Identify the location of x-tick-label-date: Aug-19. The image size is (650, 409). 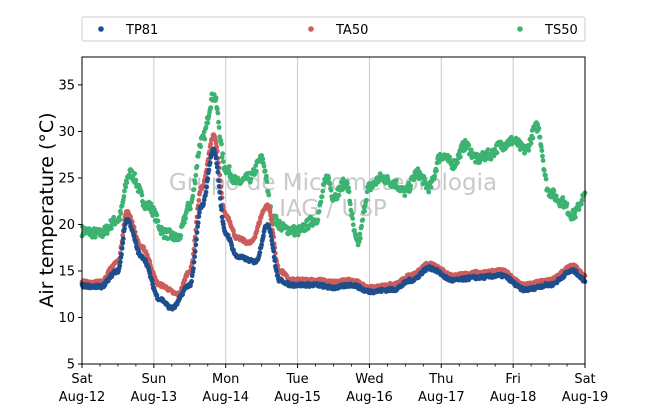
(585, 397).